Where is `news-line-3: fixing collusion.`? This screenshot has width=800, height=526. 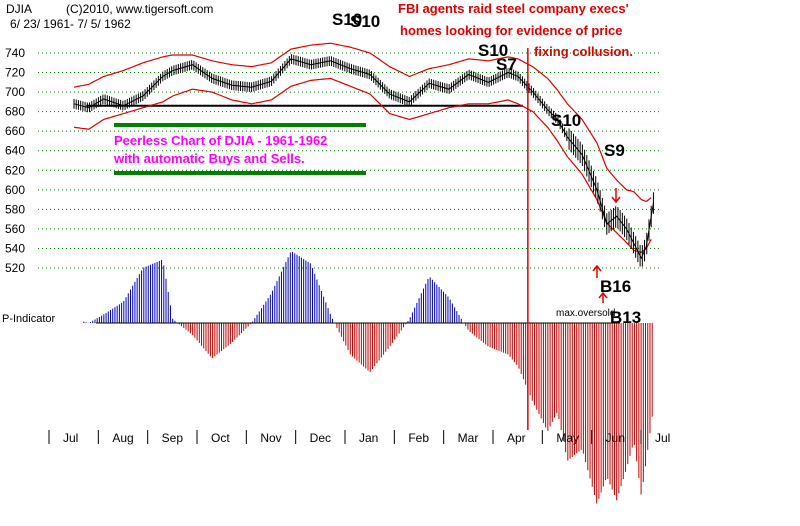 news-line-3: fixing collusion. is located at coordinates (583, 51).